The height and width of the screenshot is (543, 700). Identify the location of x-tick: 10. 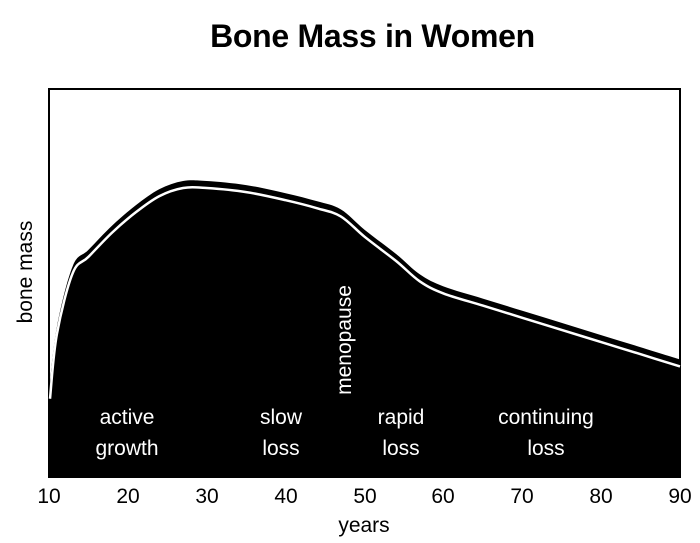
(49, 496).